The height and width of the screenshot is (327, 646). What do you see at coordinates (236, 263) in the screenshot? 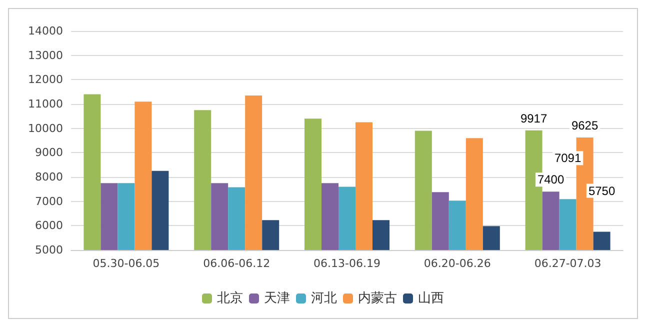
I see `x-tick-label: 06.06-06.12` at bounding box center [236, 263].